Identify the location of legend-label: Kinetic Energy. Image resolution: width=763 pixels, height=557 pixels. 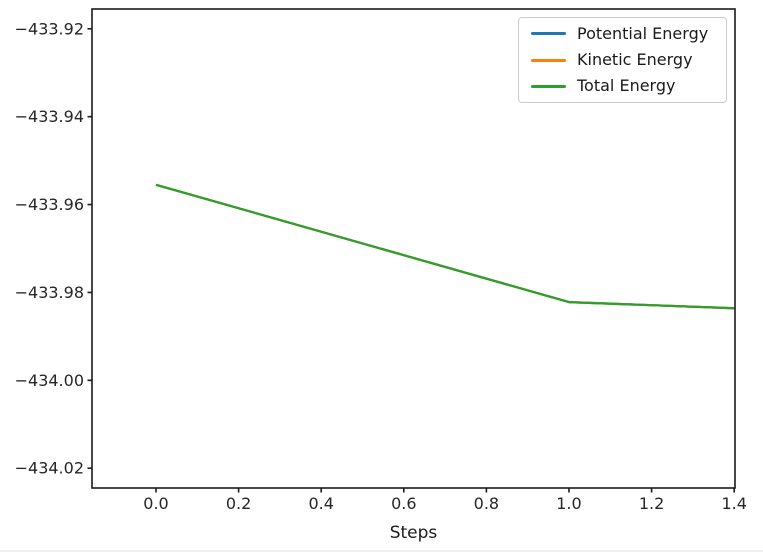
(635, 60).